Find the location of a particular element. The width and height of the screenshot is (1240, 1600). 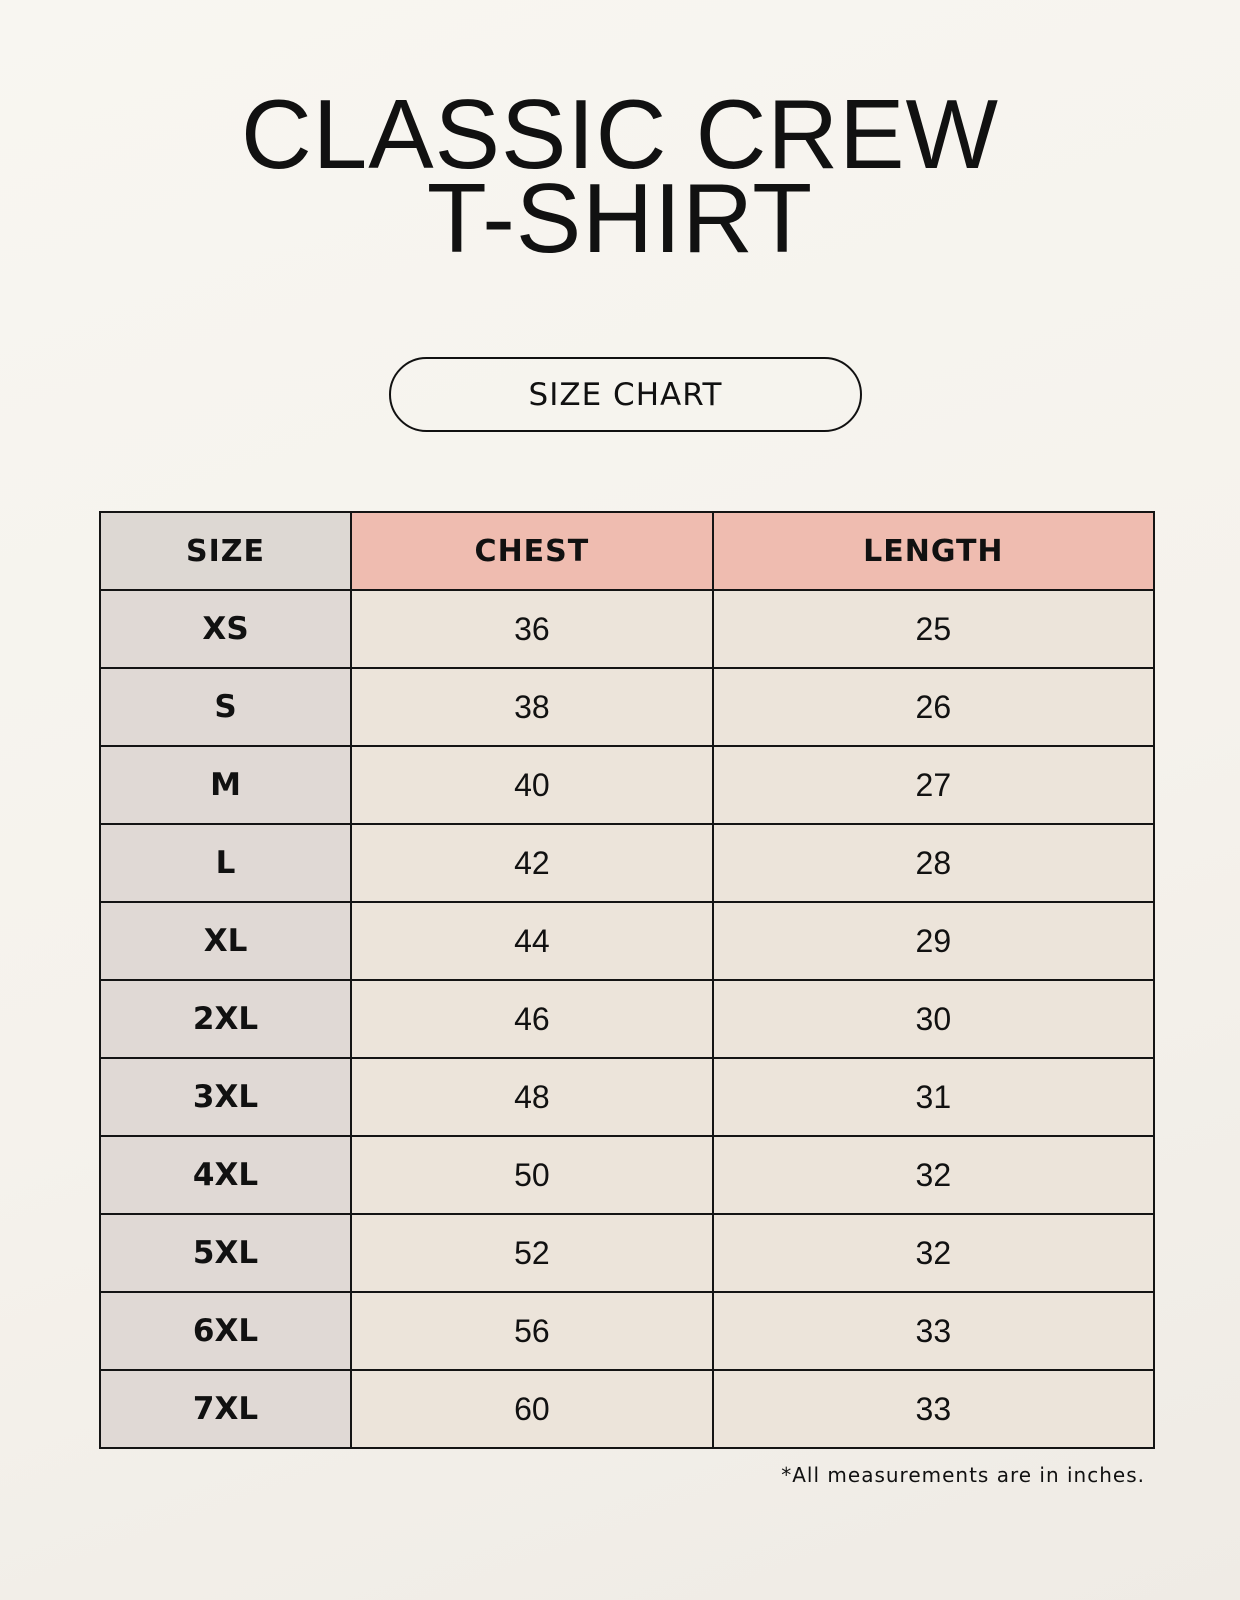

chest-cell: 50 is located at coordinates (532, 1175).